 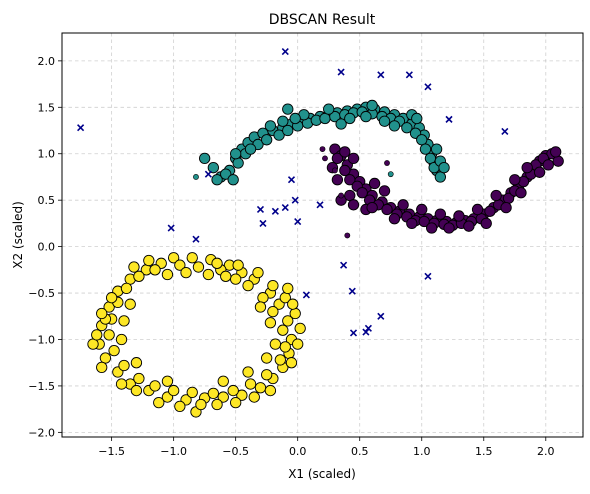 What do you see at coordinates (173, 451) in the screenshot?
I see `x-tick-label: −1.0` at bounding box center [173, 451].